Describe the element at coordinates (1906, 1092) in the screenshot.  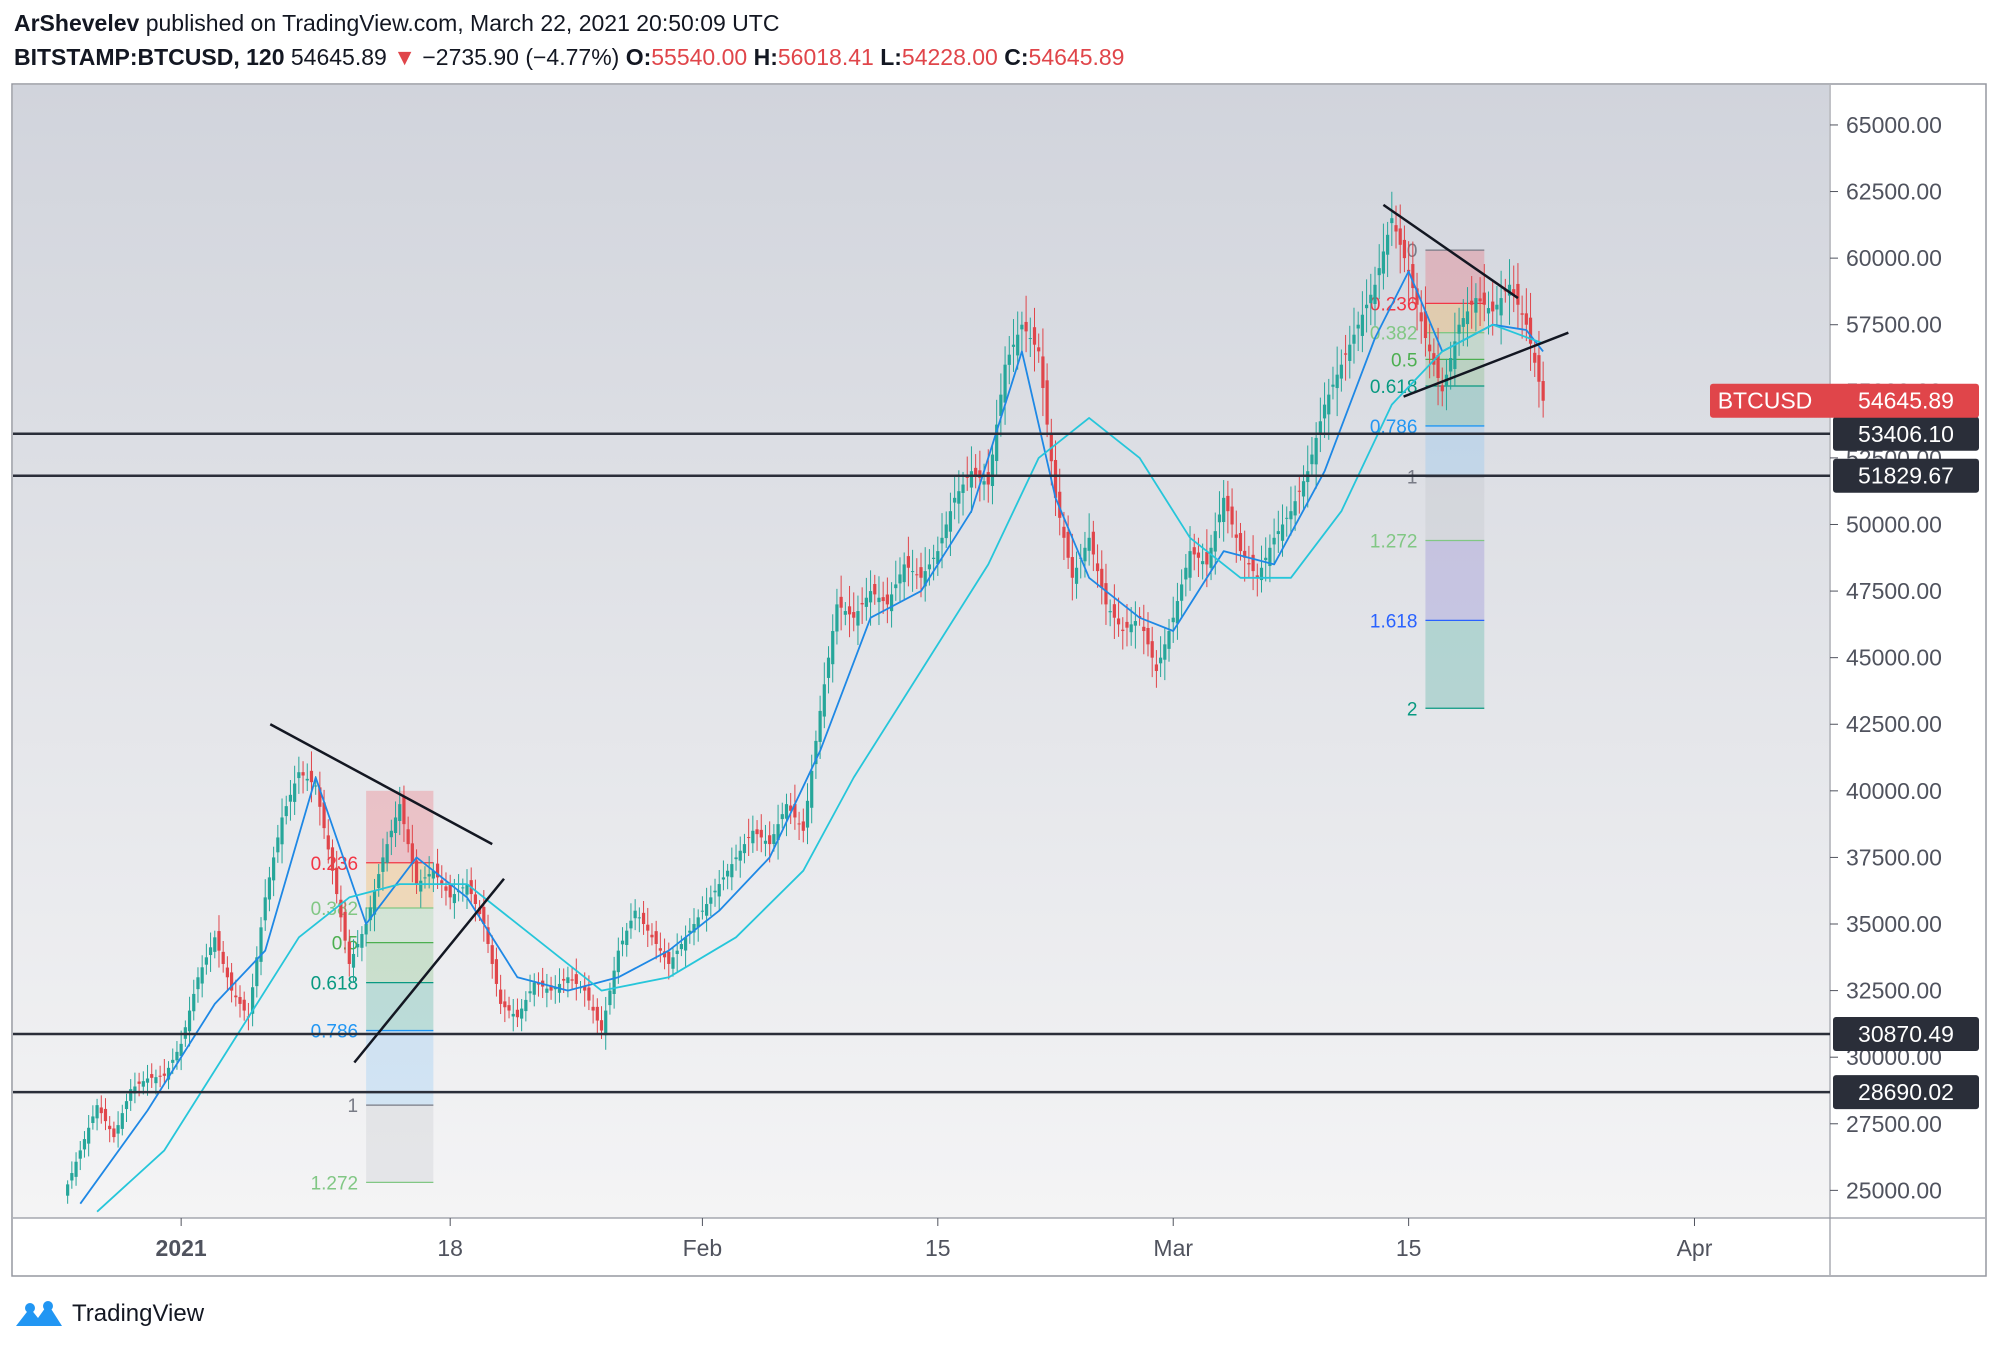
I see `level-tag-value: 28690.02` at that location.